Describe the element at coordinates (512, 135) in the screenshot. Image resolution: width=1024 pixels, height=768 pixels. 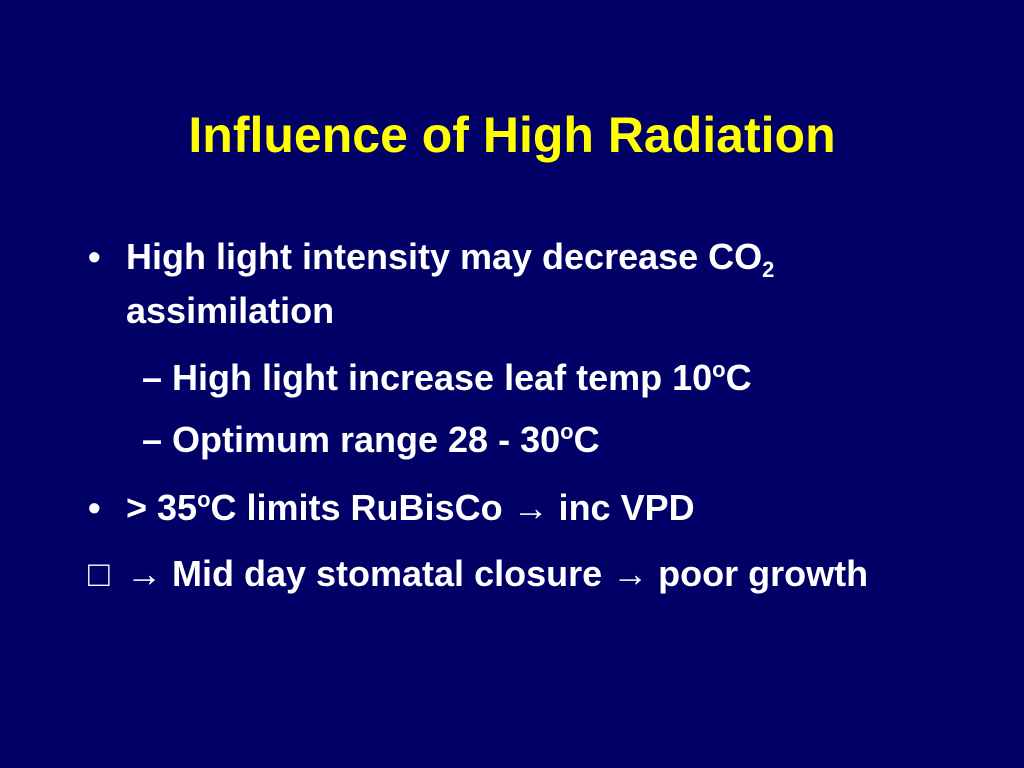
I see `slide-title: Influence of High Radiation` at that location.